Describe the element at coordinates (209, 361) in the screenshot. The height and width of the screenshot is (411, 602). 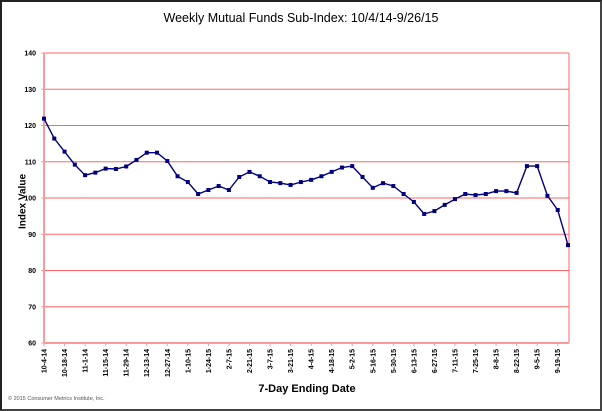
I see `x-tick-label: 1-24-15` at that location.